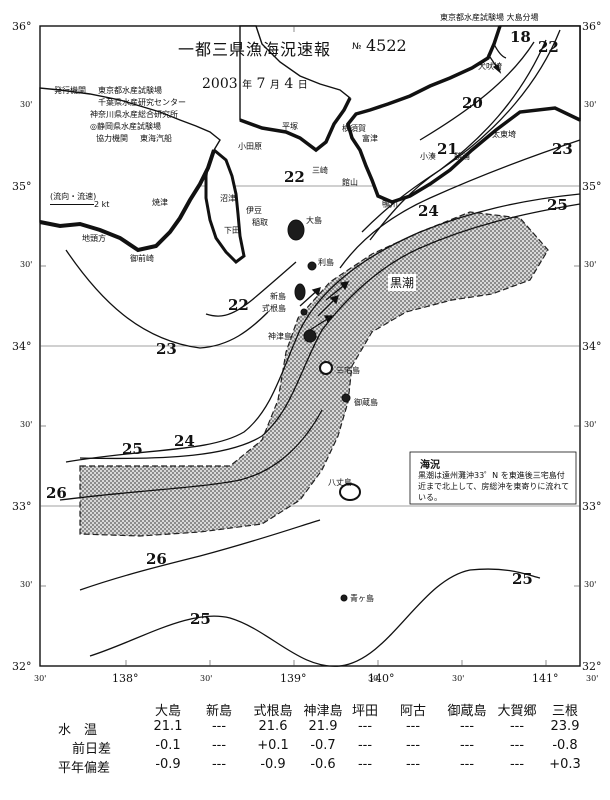  I want to click on isotherm-26-south, so click(200, 555).